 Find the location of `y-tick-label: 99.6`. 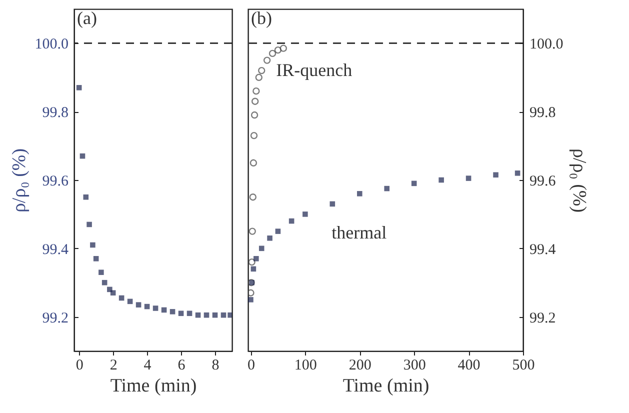

y-tick-label: 99.6 is located at coordinates (55, 182).